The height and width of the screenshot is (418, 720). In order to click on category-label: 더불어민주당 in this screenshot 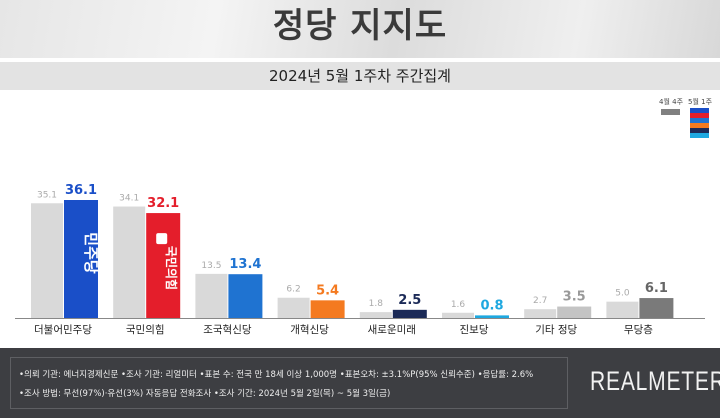, I will do `click(63, 330)`.